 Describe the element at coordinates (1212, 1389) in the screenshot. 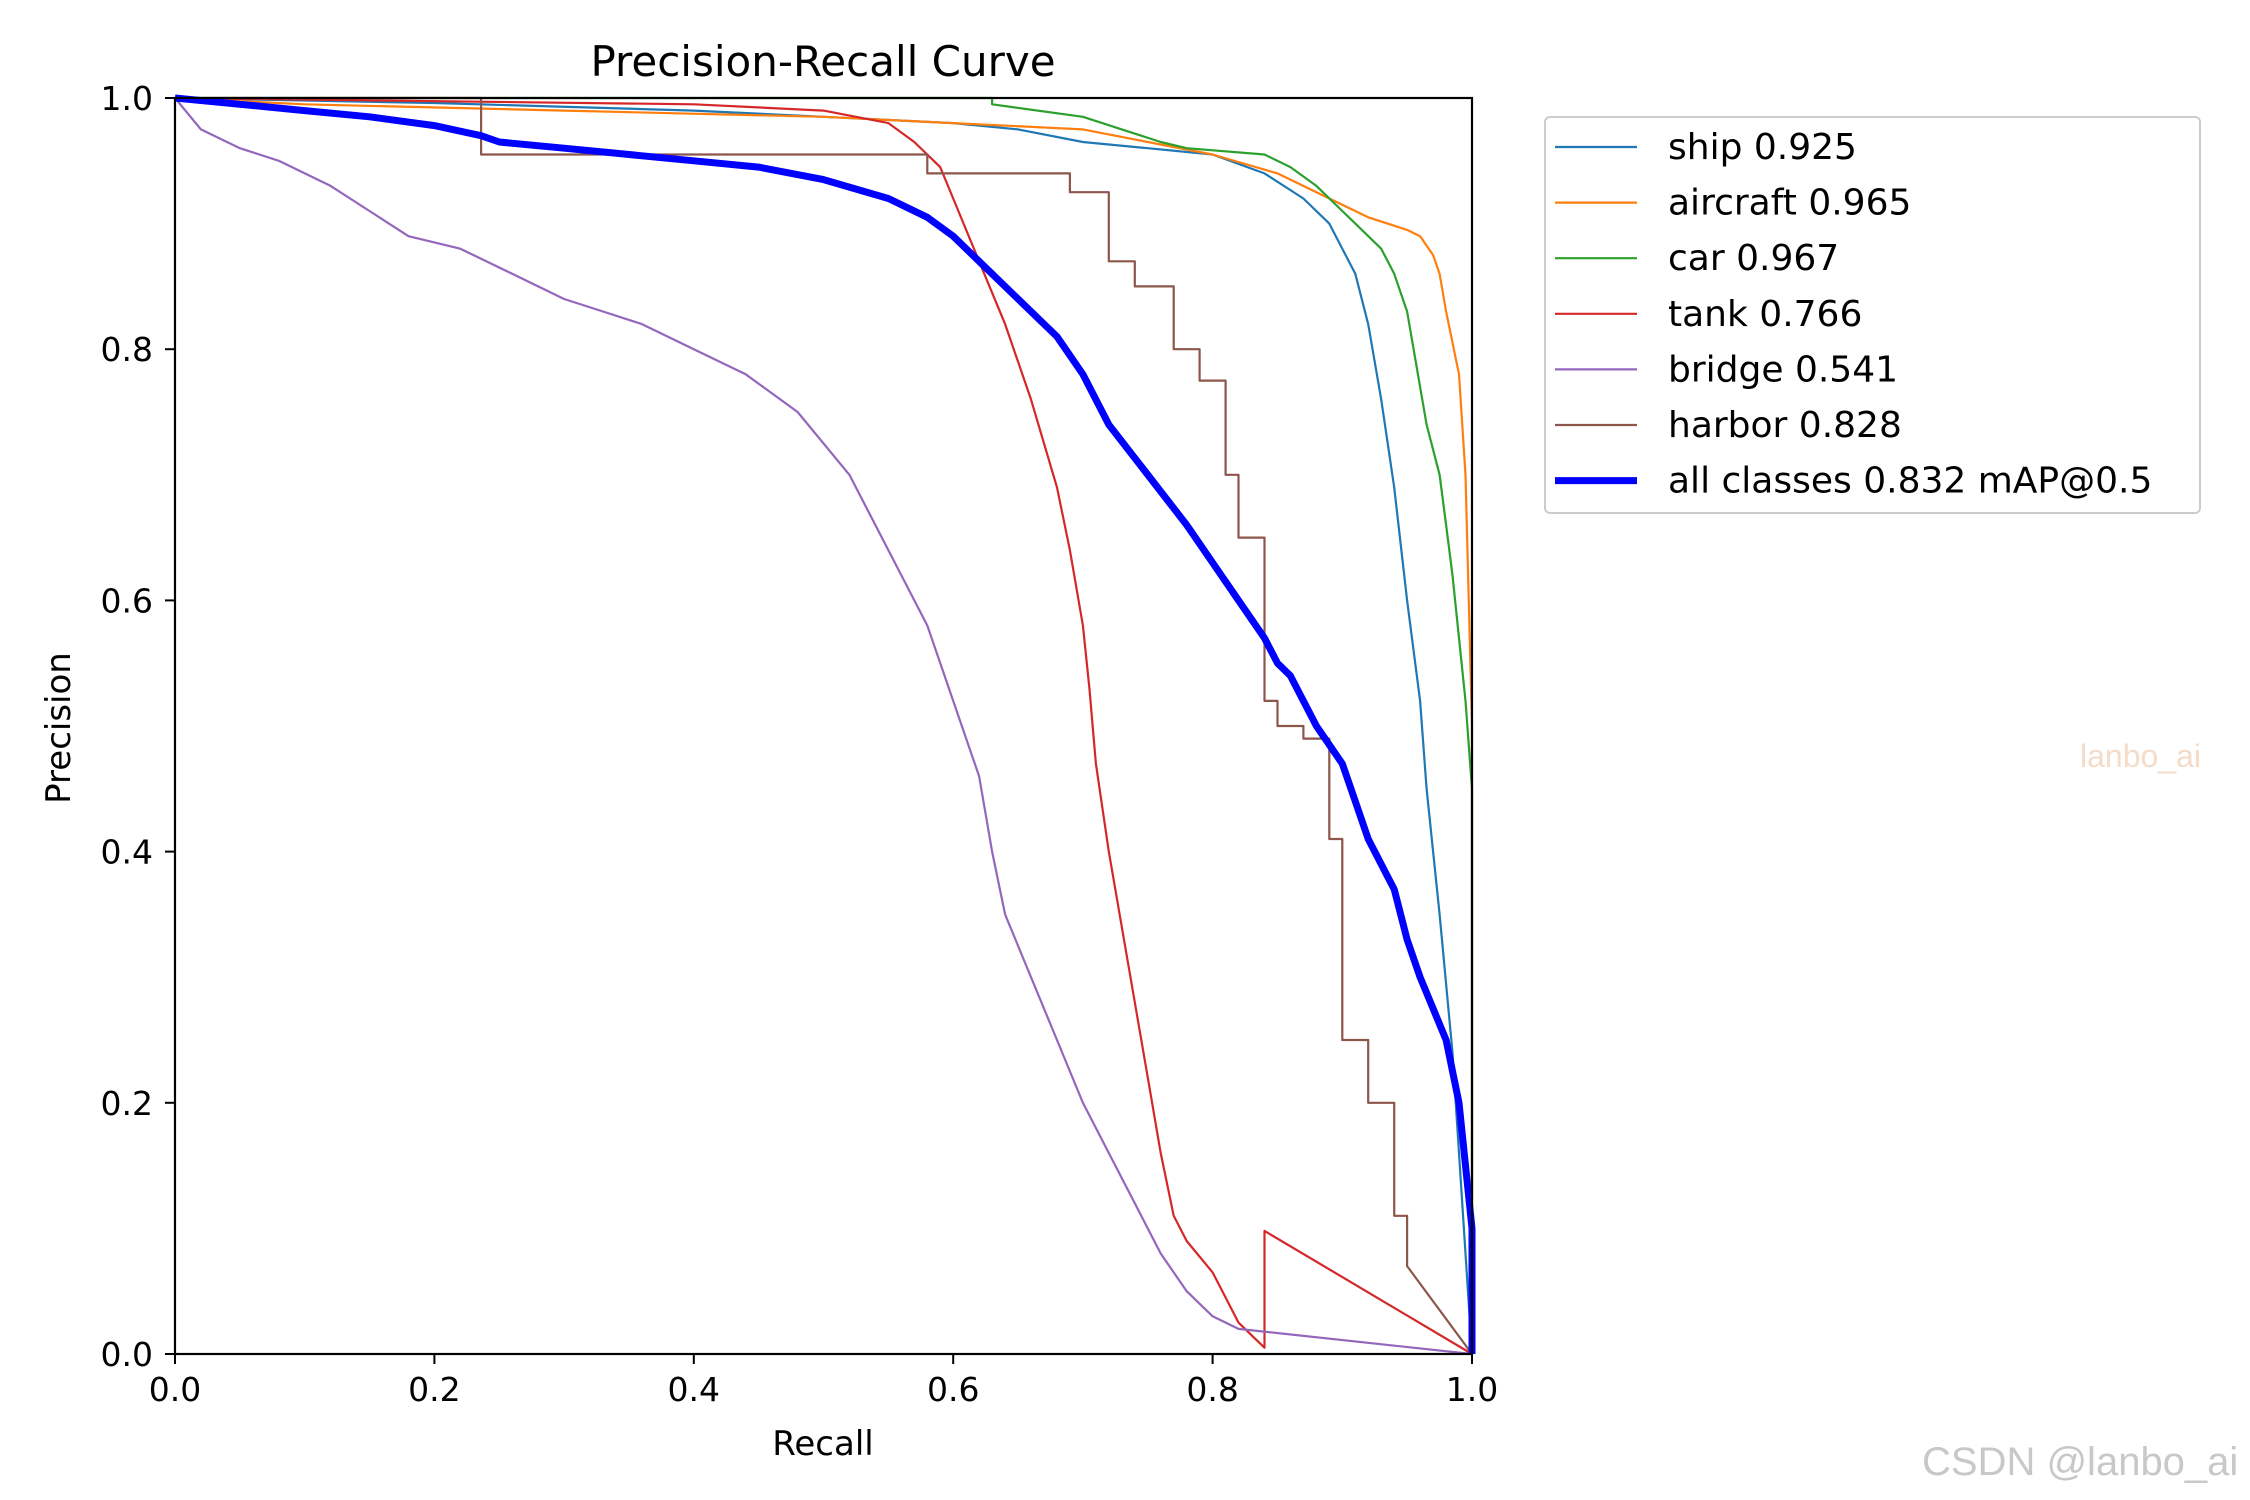

I see `x-tick-label: 0.8` at that location.